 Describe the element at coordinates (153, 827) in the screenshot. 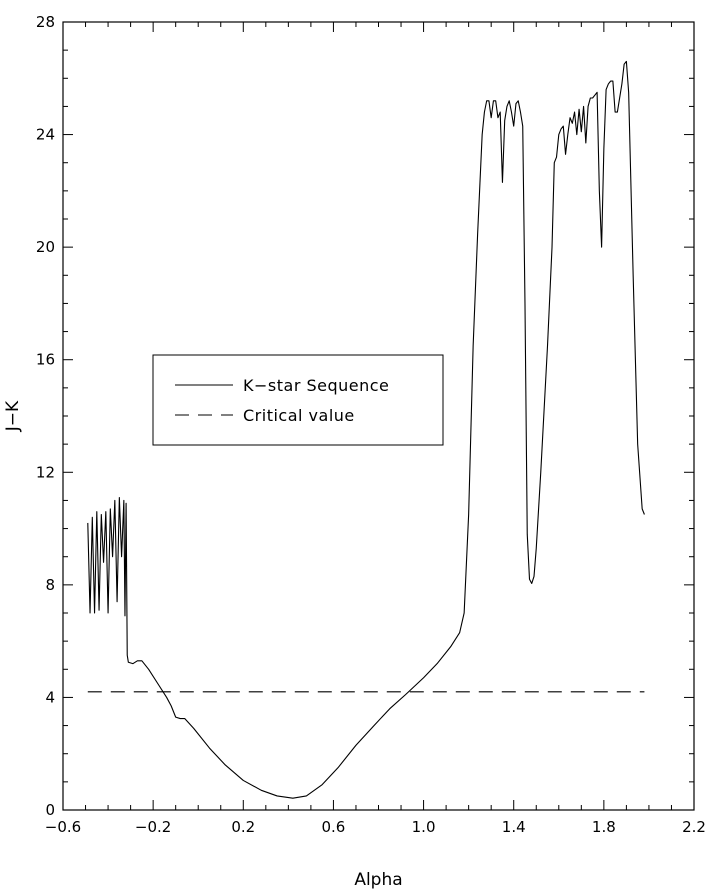

I see `x-tick-label: −0.2` at that location.